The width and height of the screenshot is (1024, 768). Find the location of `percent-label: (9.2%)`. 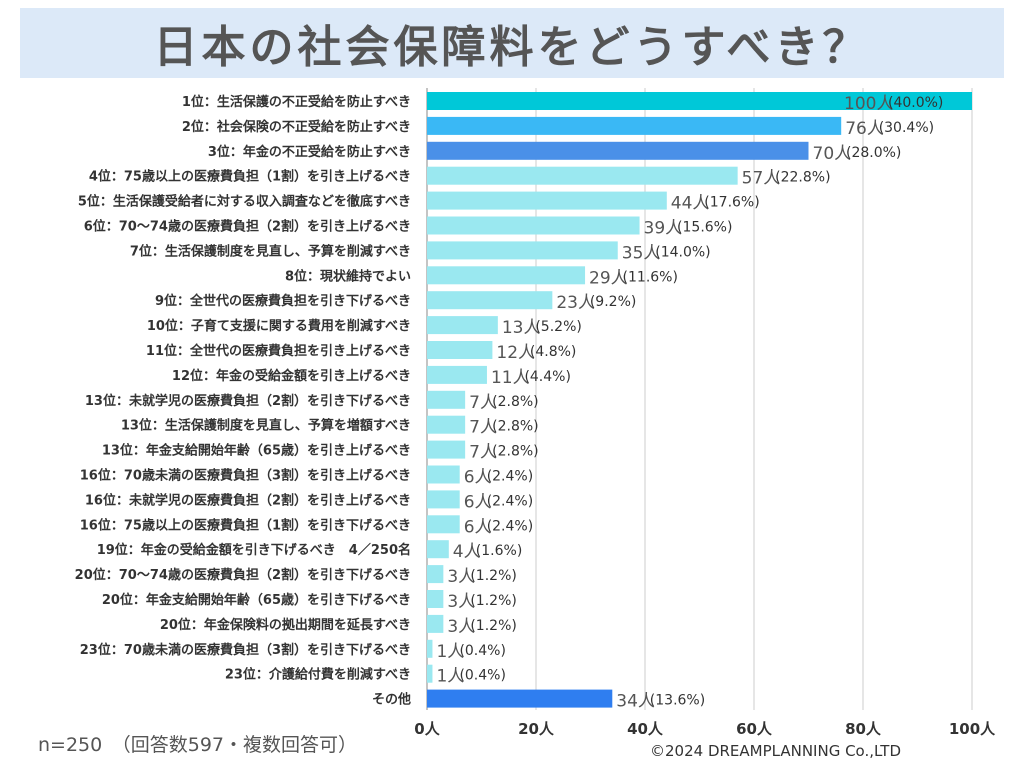

percent-label: (9.2%) is located at coordinates (613, 302).